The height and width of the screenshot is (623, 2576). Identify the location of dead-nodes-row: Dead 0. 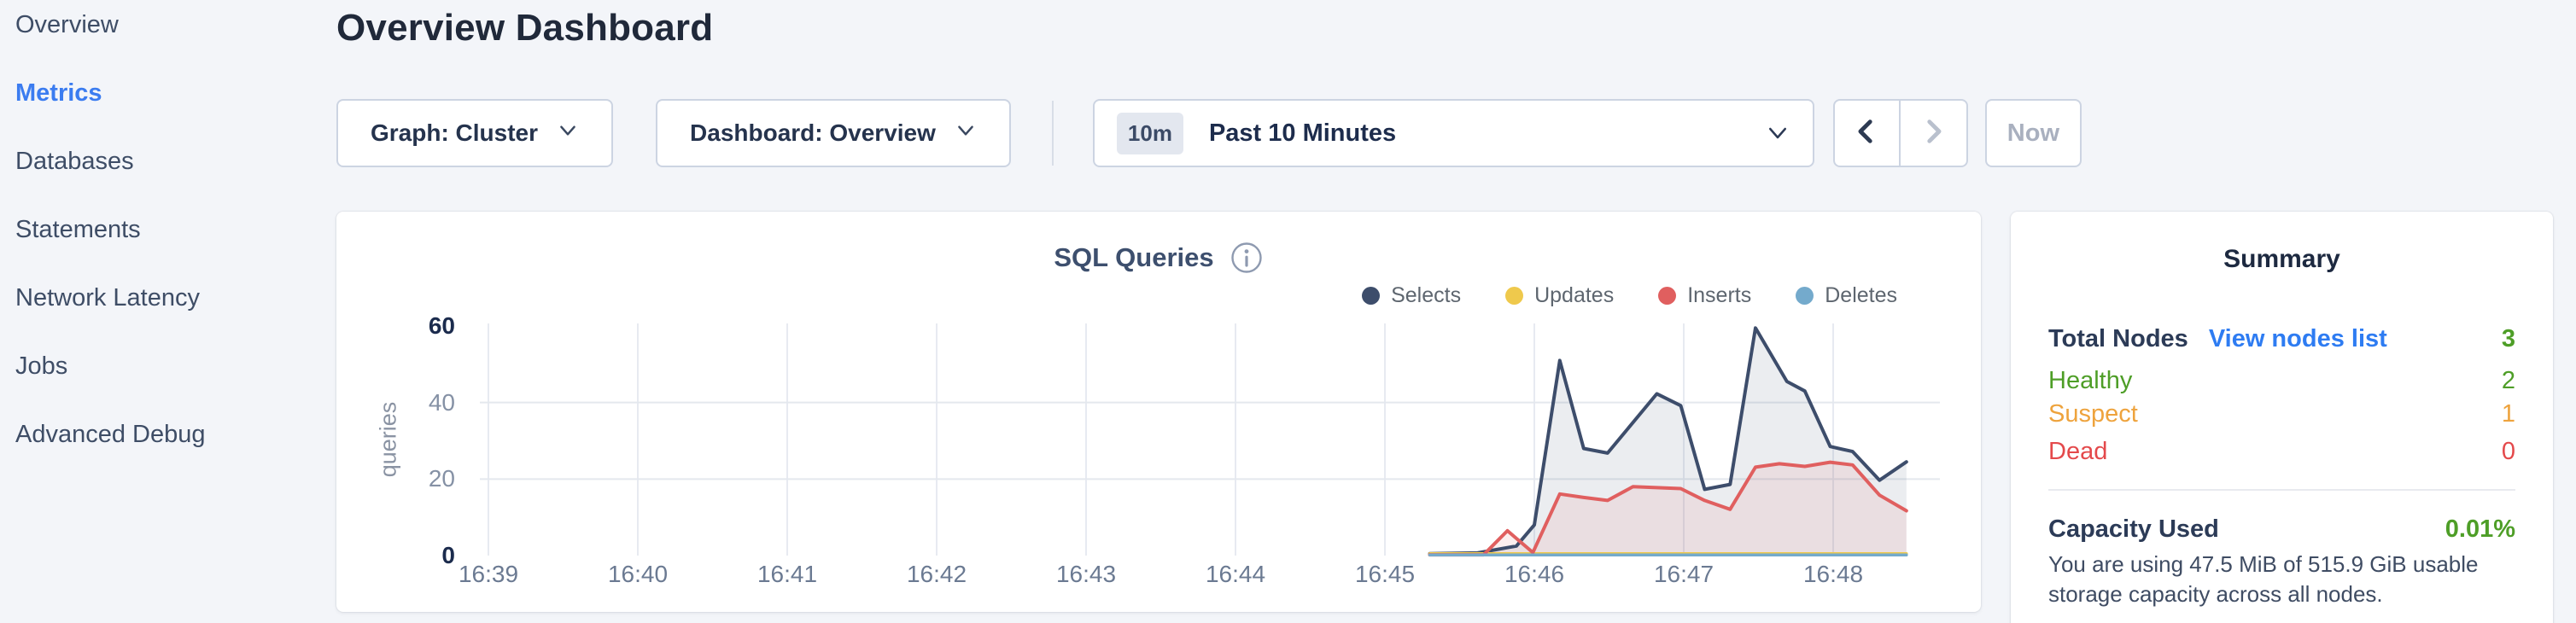
(2281, 451).